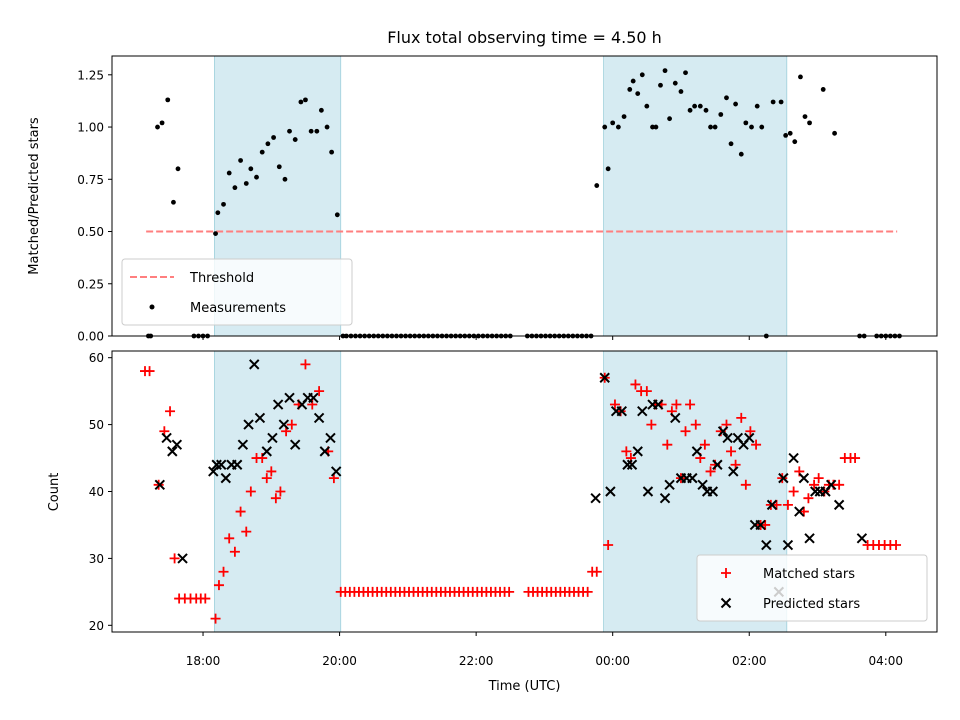 The image size is (960, 720). Describe the element at coordinates (96, 559) in the screenshot. I see `y-tick-label: 30` at that location.